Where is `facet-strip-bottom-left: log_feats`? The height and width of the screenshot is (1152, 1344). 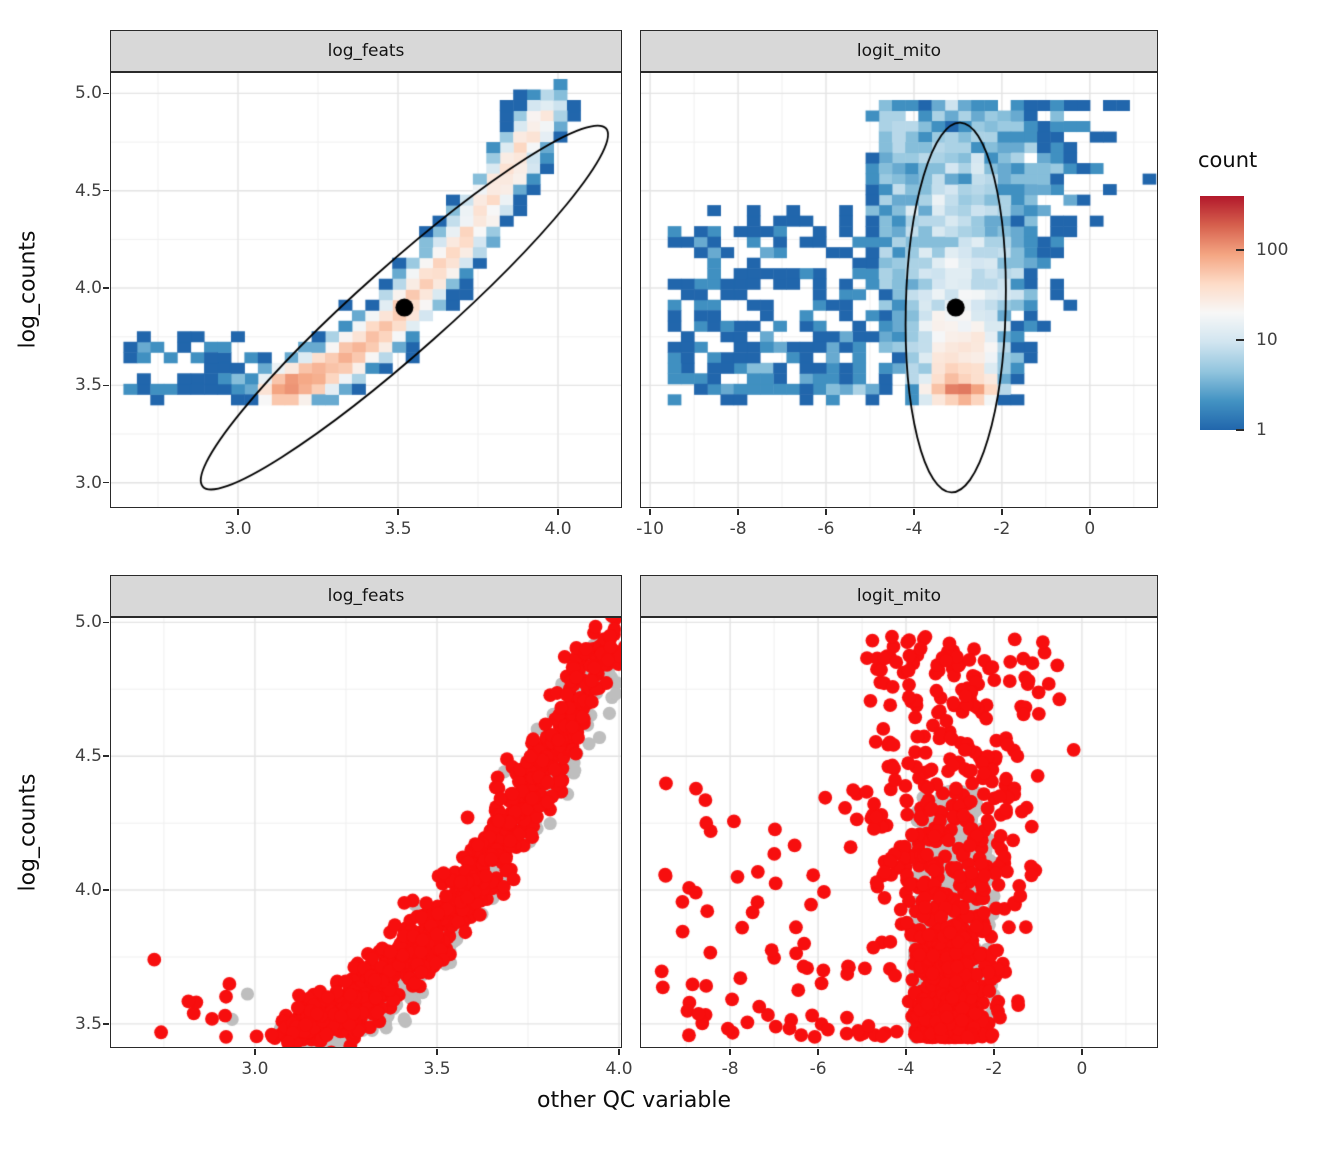
facet-strip-bottom-left: log_feats is located at coordinates (366, 596).